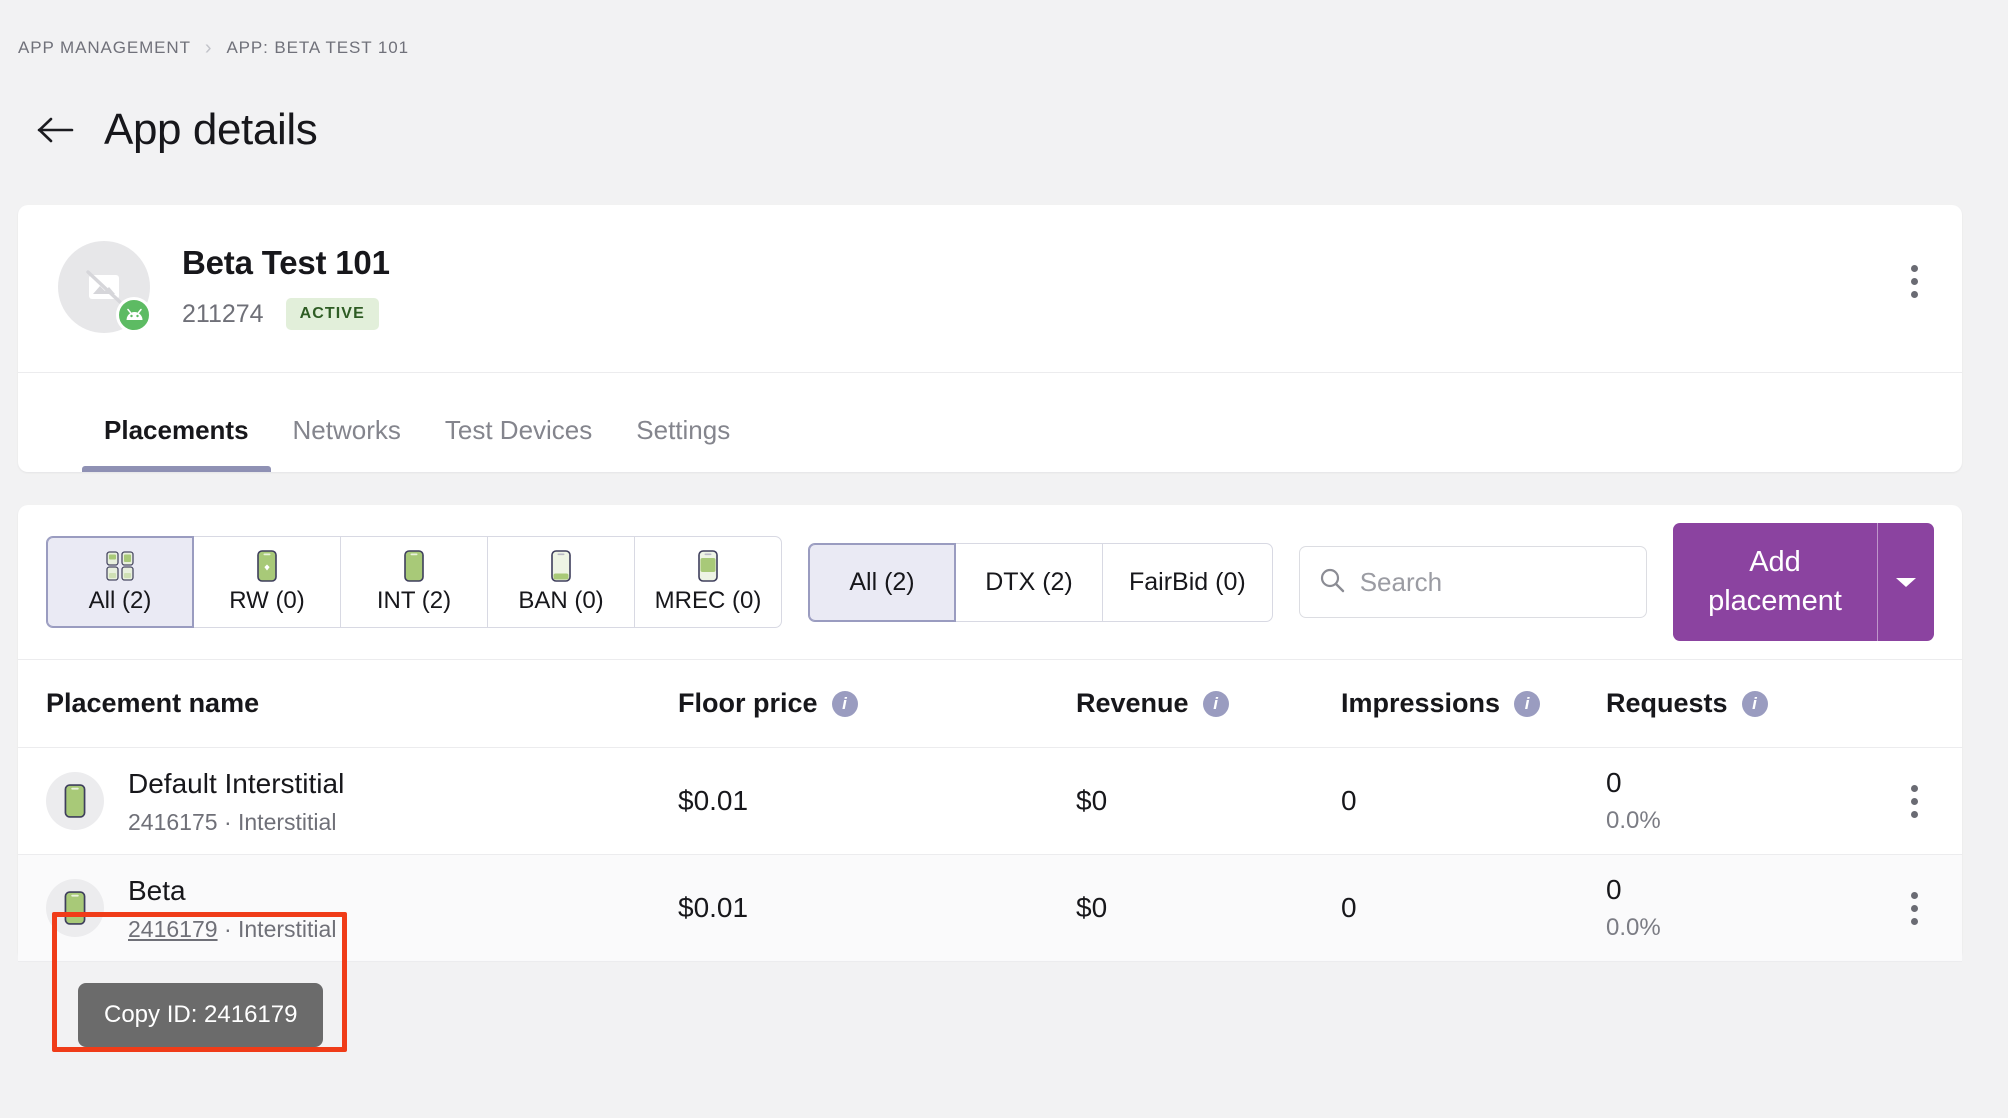 Image resolution: width=2008 pixels, height=1118 pixels. I want to click on filter-interstitial: INT (2), so click(414, 582).